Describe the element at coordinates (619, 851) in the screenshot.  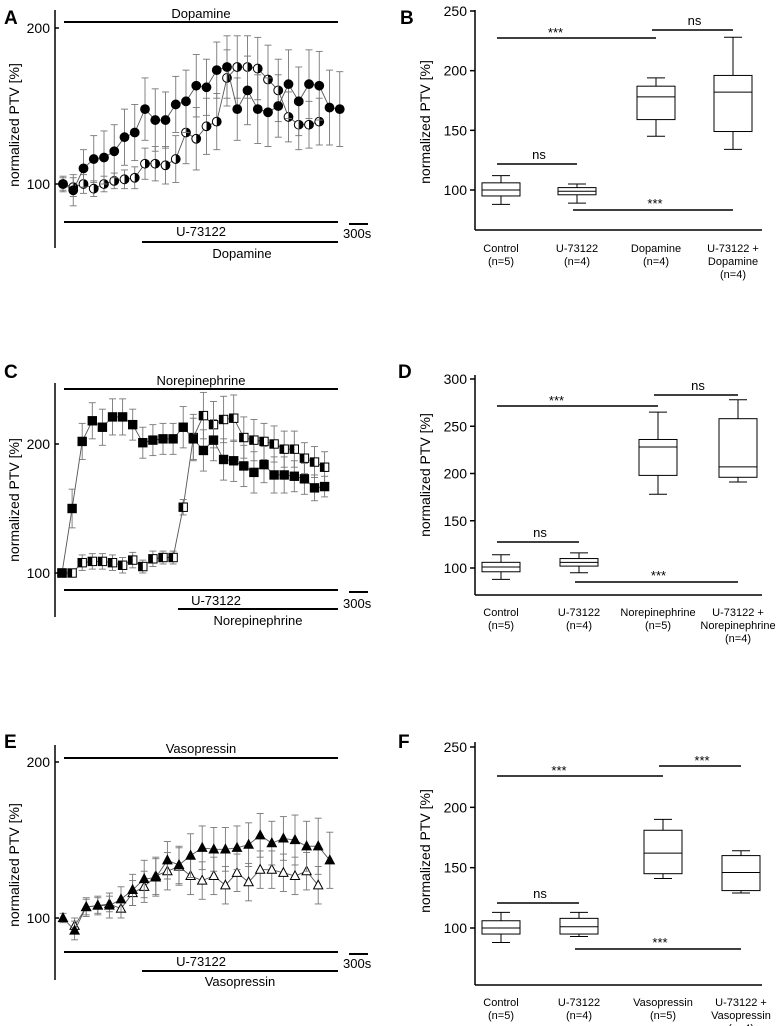
I see `significance-f: *** *** ns ***` at that location.